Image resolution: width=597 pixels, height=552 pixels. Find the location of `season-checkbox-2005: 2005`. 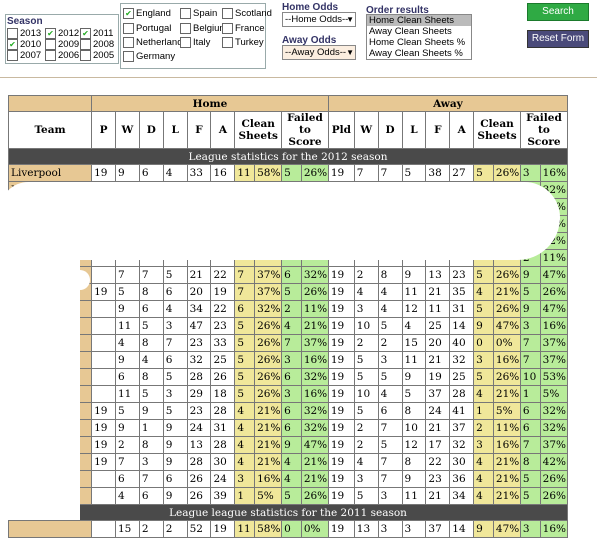

season-checkbox-2005: 2005 is located at coordinates (97, 55).